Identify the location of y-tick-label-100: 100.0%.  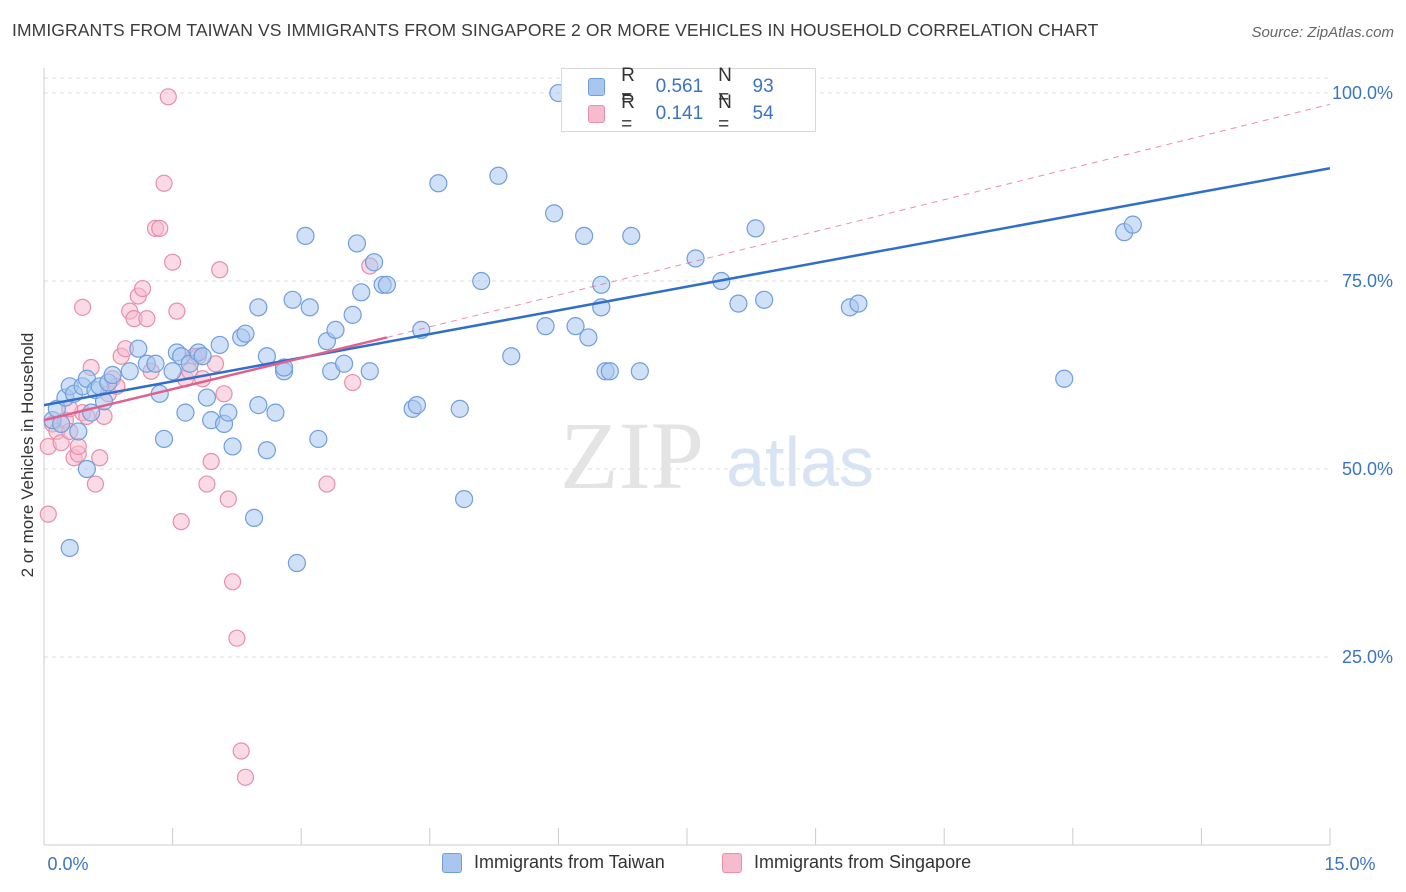
(1362, 93).